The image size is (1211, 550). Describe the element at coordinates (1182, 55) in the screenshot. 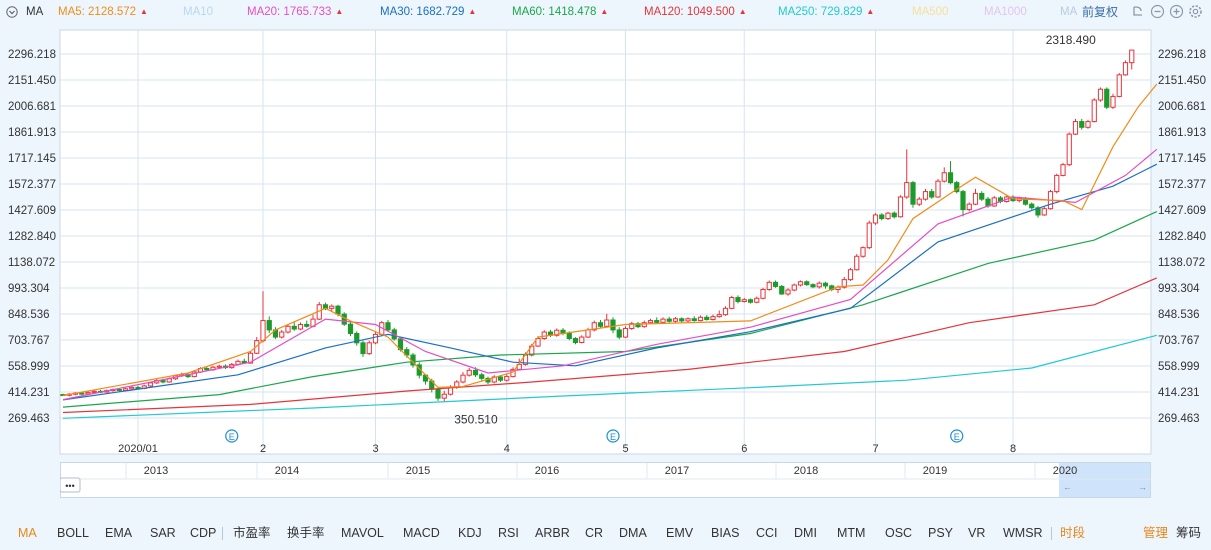

I see `y-tick-label-right: 2296.218` at that location.